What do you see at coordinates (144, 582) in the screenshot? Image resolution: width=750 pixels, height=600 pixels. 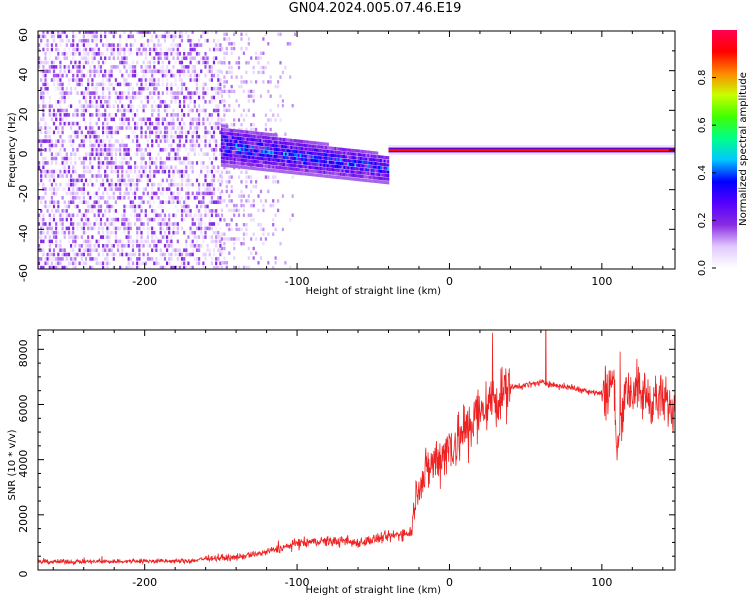 I see `x-tick-label: -200` at bounding box center [144, 582].